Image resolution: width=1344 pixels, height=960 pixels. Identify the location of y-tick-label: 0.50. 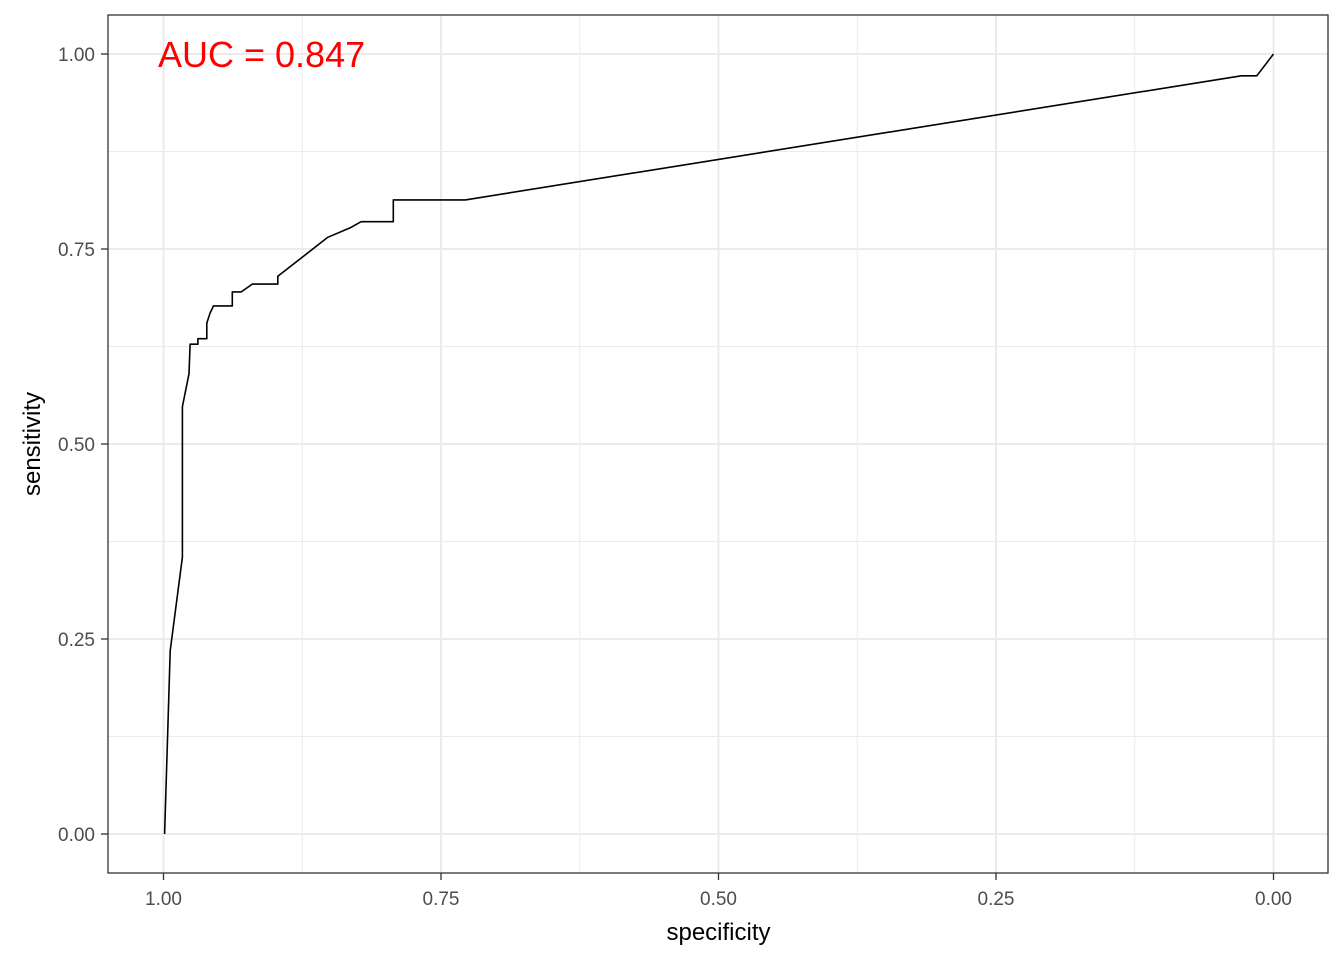
(76, 445).